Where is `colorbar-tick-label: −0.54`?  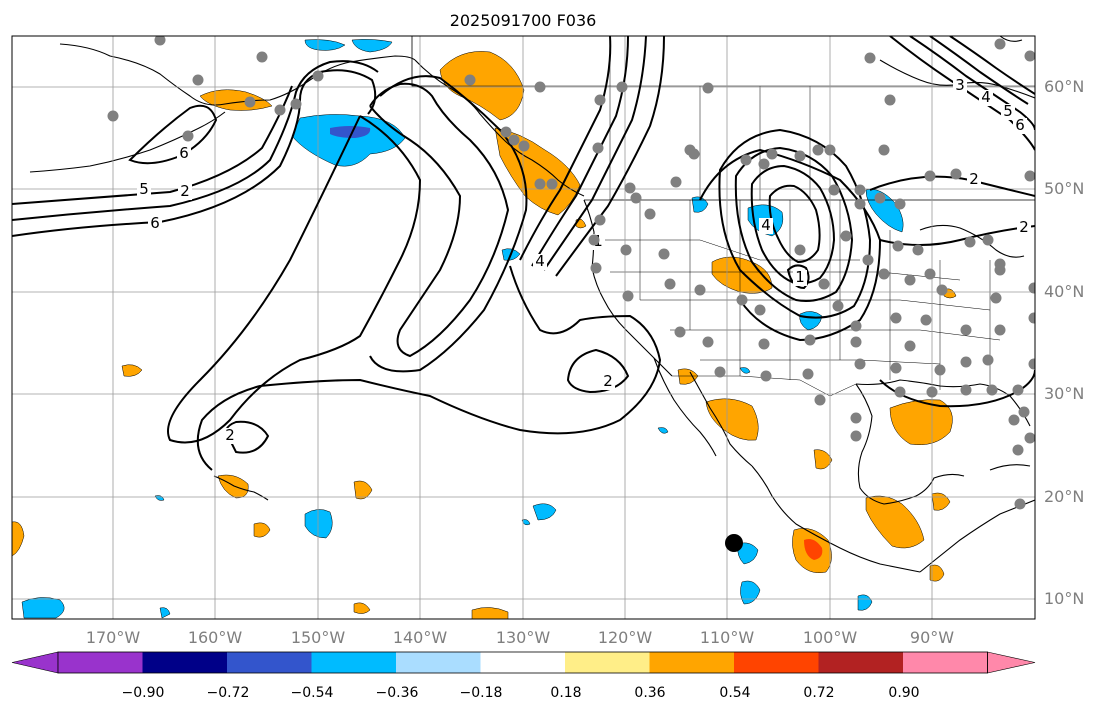
colorbar-tick-label: −0.54 is located at coordinates (312, 693).